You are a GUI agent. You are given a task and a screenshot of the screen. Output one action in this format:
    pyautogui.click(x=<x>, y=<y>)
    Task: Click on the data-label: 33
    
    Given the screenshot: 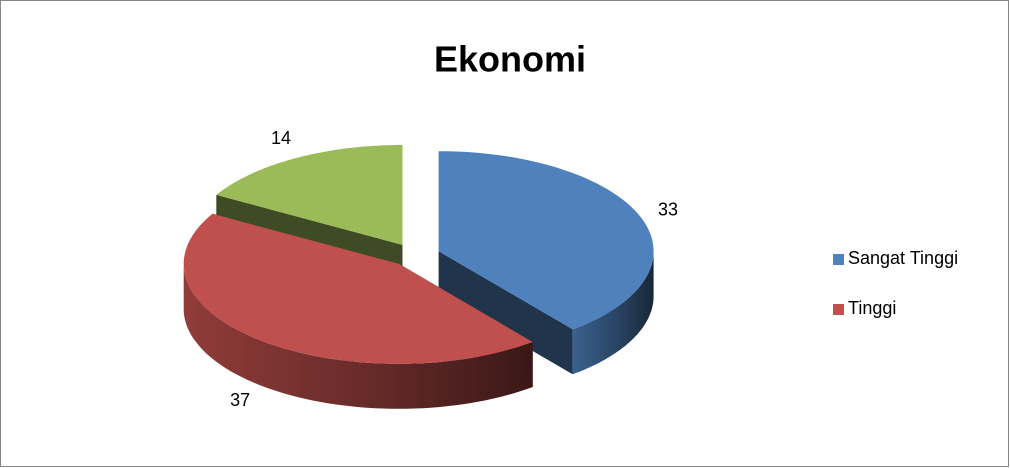 What is the action you would take?
    pyautogui.click(x=668, y=210)
    